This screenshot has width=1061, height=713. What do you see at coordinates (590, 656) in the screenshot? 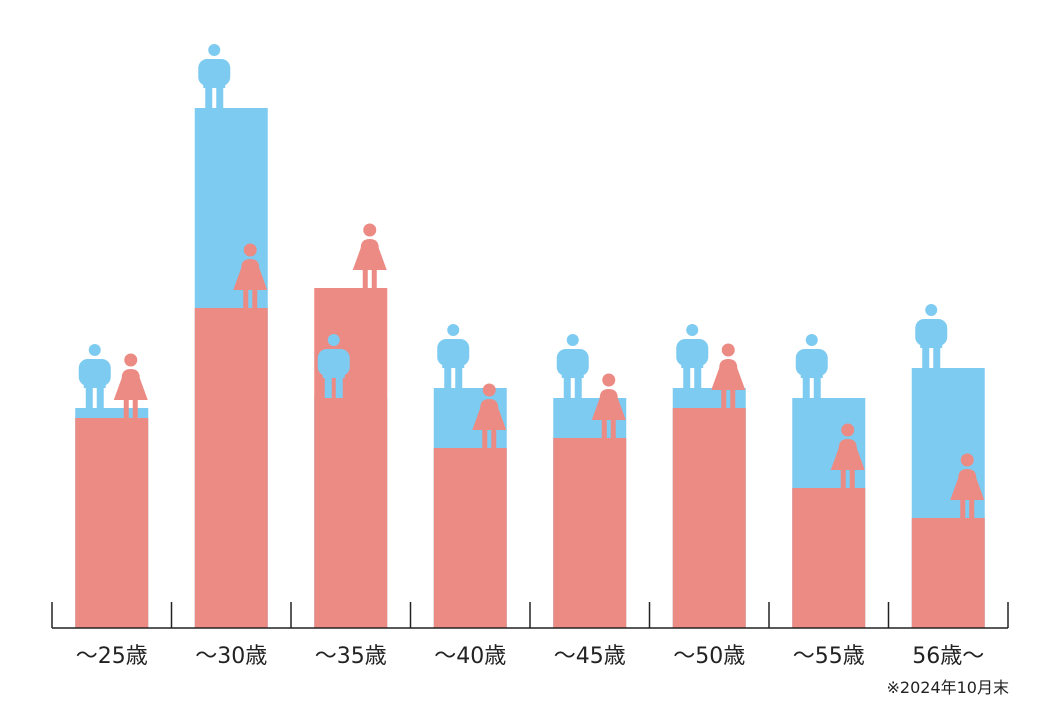
I see `x-tick-label-4: ～45歳` at bounding box center [590, 656].